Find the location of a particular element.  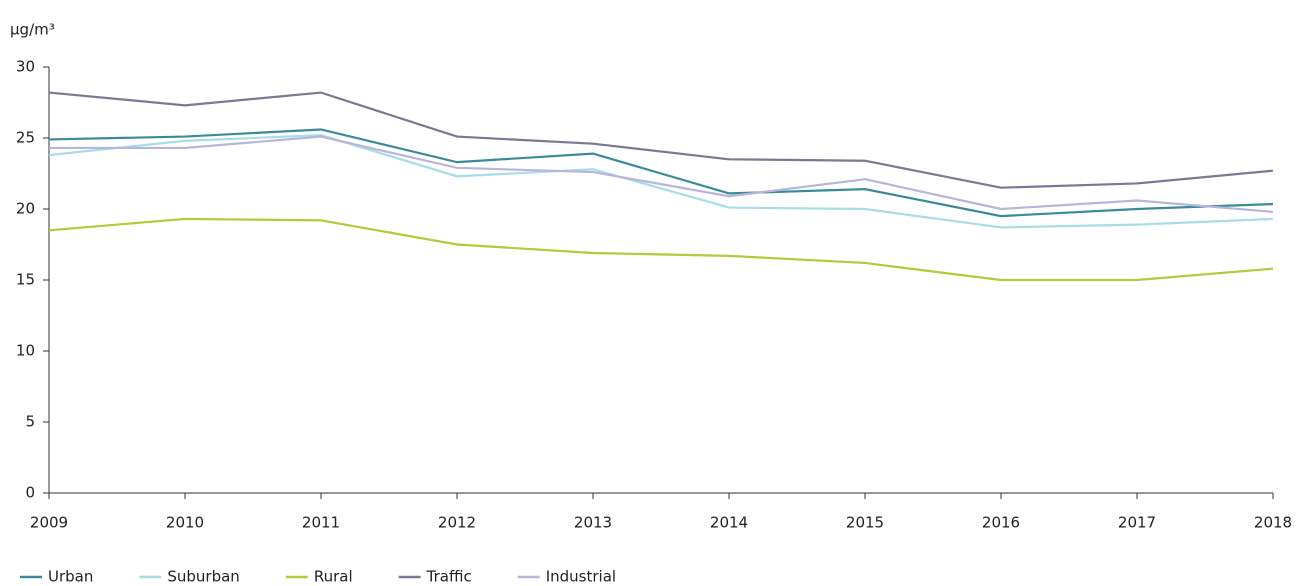

y-tick-label: 30 is located at coordinates (25, 67).